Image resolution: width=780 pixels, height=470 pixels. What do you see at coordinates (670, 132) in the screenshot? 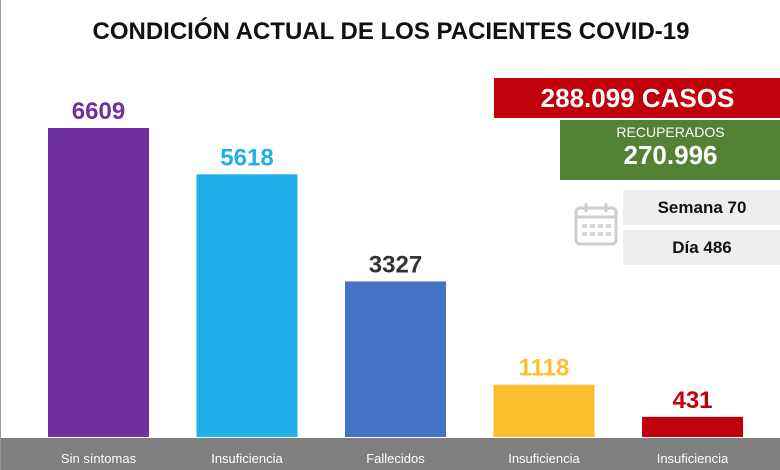
I see `recovered-label: RECUPERADOS` at bounding box center [670, 132].